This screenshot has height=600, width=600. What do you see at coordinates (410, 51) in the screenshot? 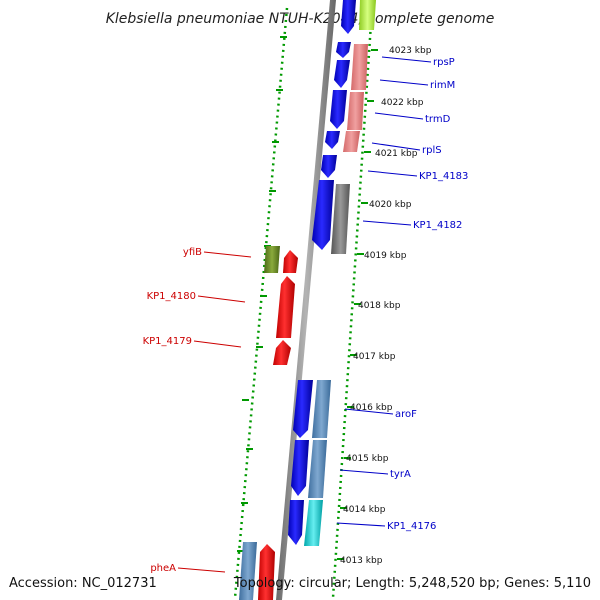
I see `tick-label: 4023 kbp` at bounding box center [410, 51].